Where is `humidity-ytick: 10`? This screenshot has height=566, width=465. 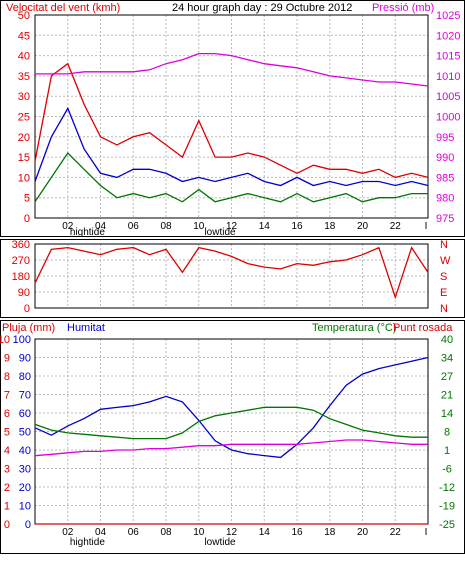 humidity-ytick: 10 is located at coordinates (25, 507).